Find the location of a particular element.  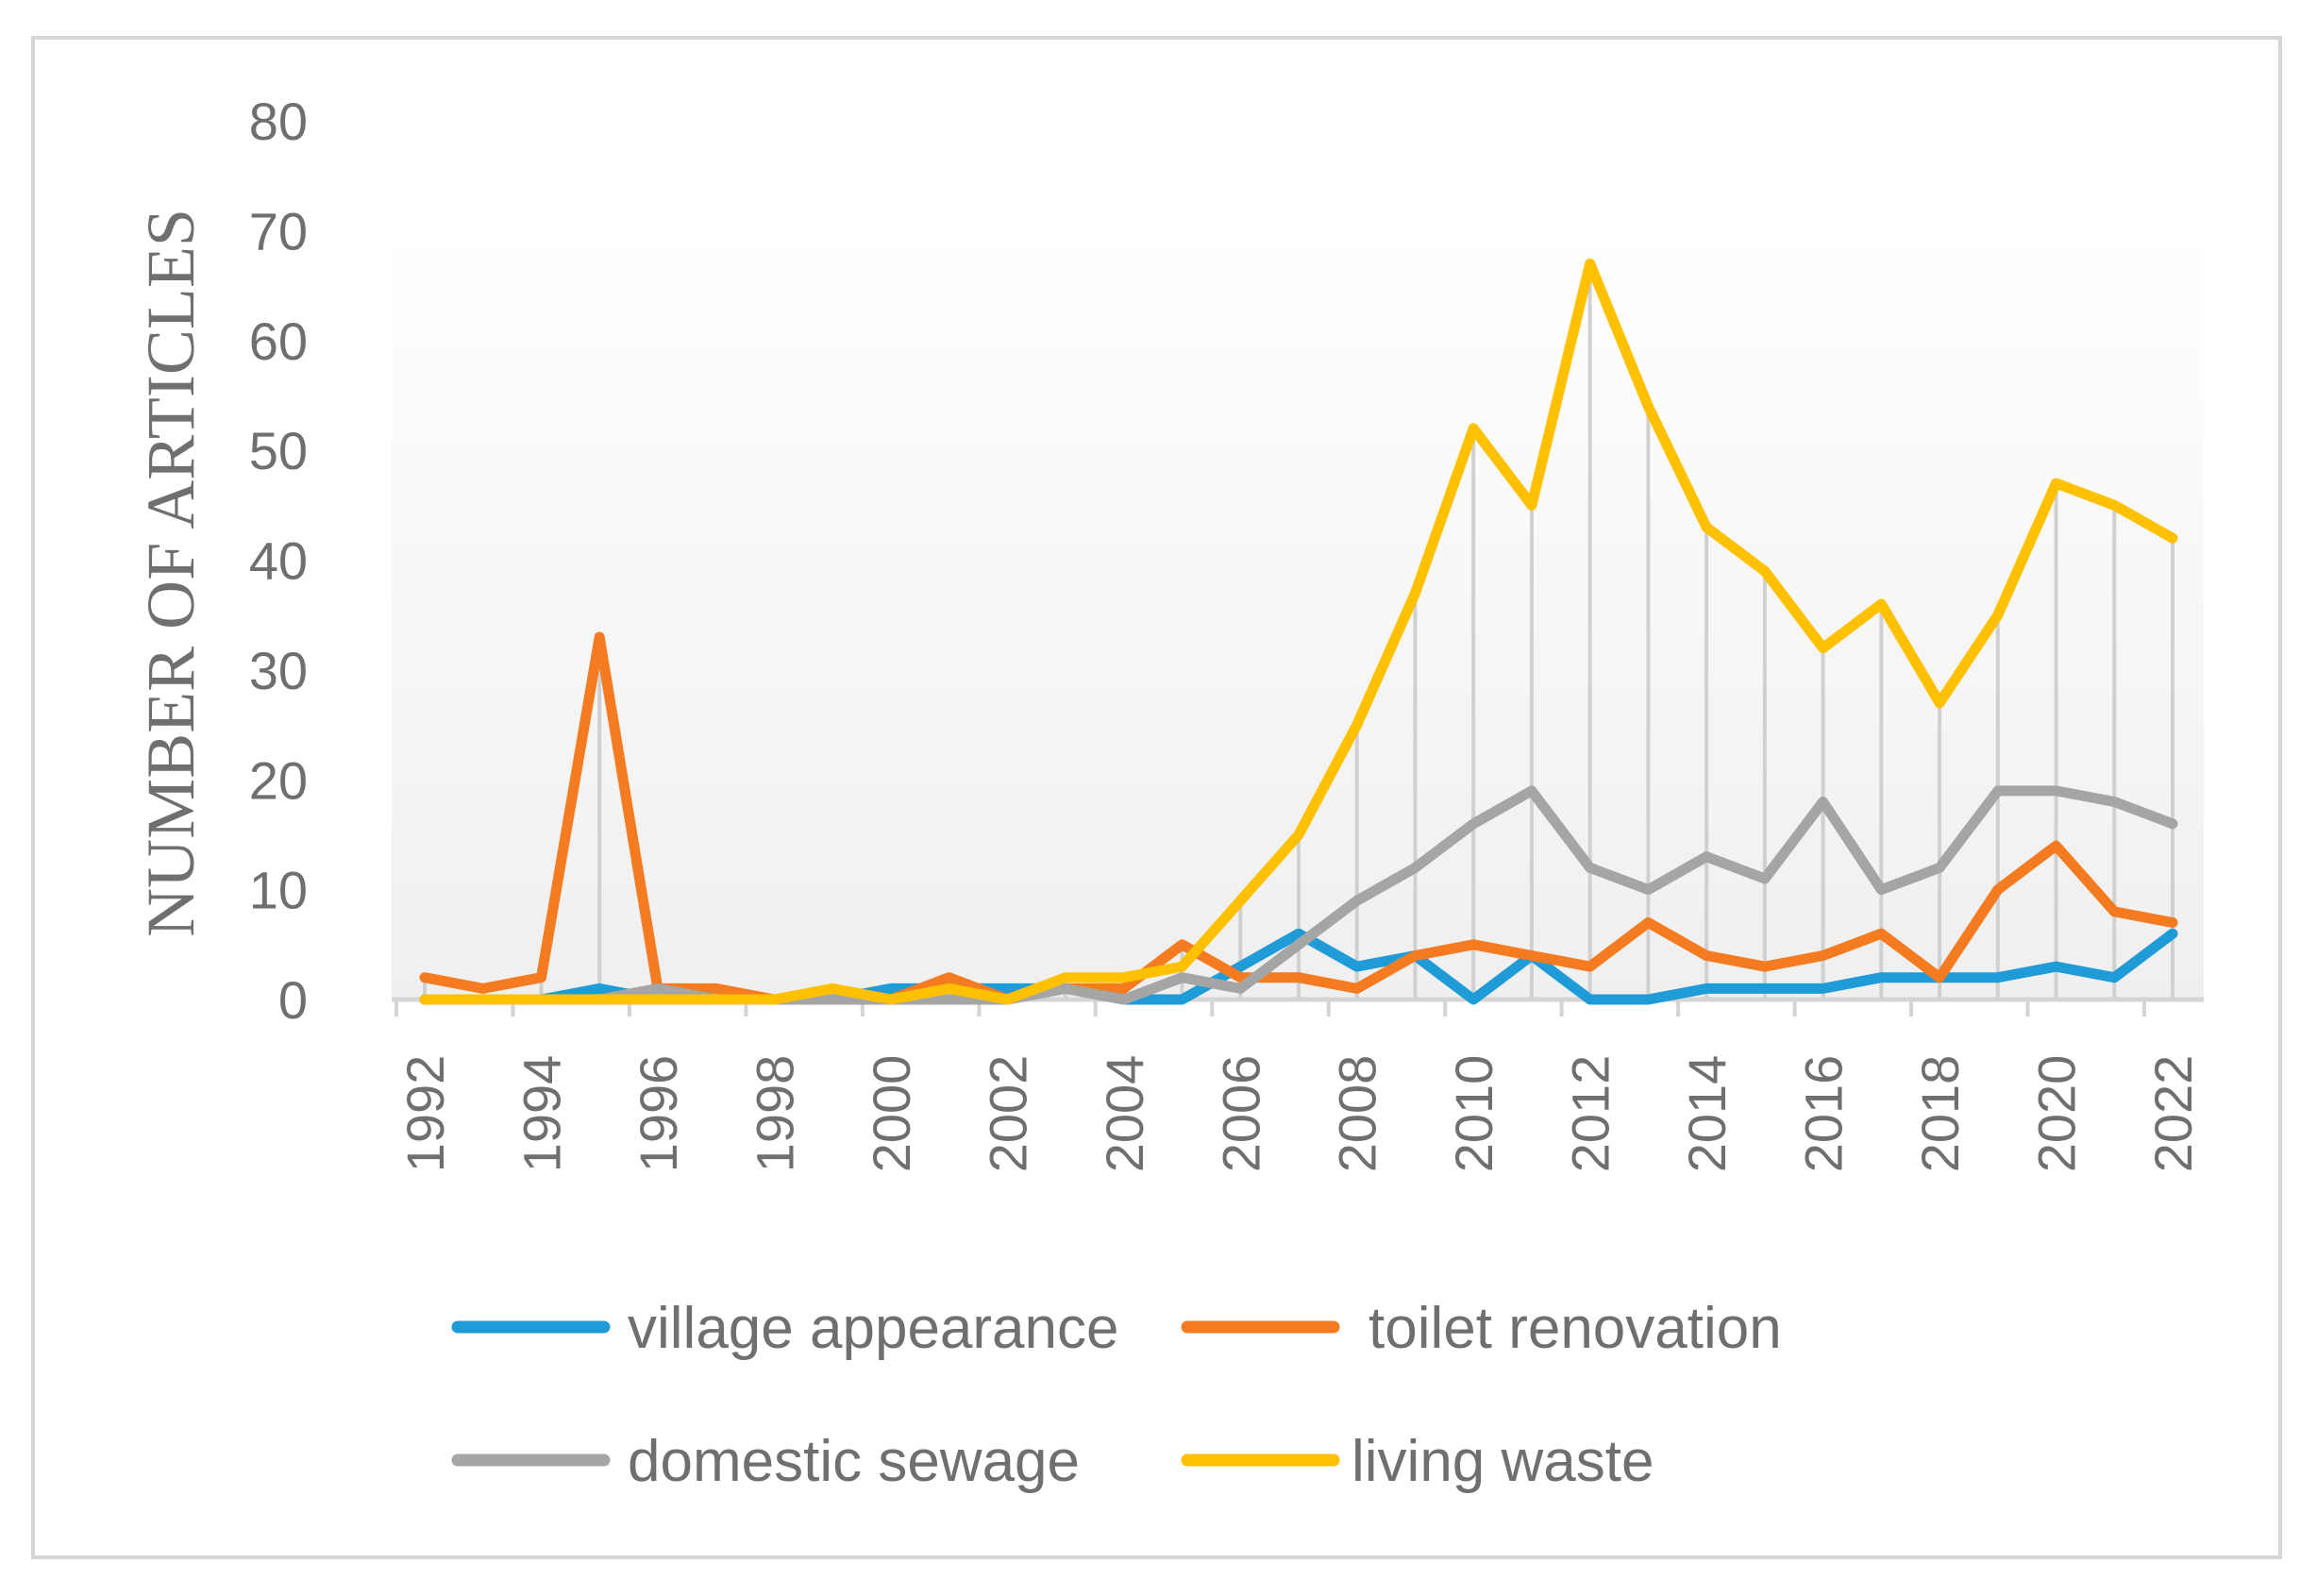

x-tick-label: 2022 is located at coordinates (2173, 1114).